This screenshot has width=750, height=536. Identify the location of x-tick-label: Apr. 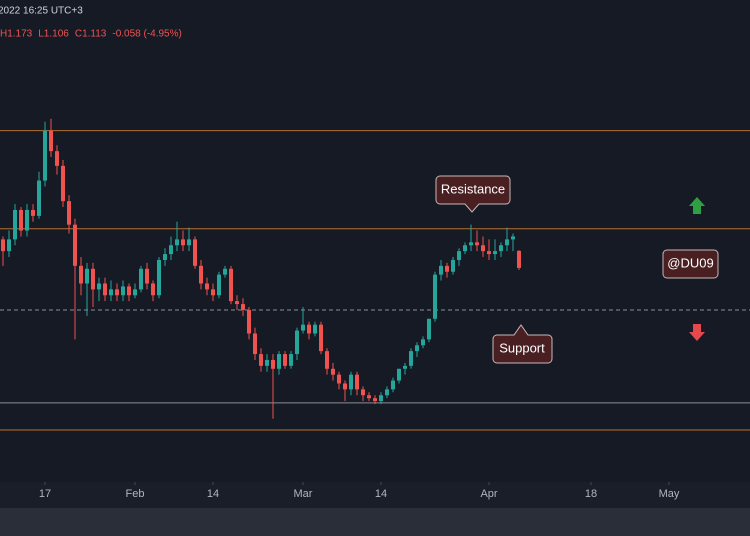
(488, 494).